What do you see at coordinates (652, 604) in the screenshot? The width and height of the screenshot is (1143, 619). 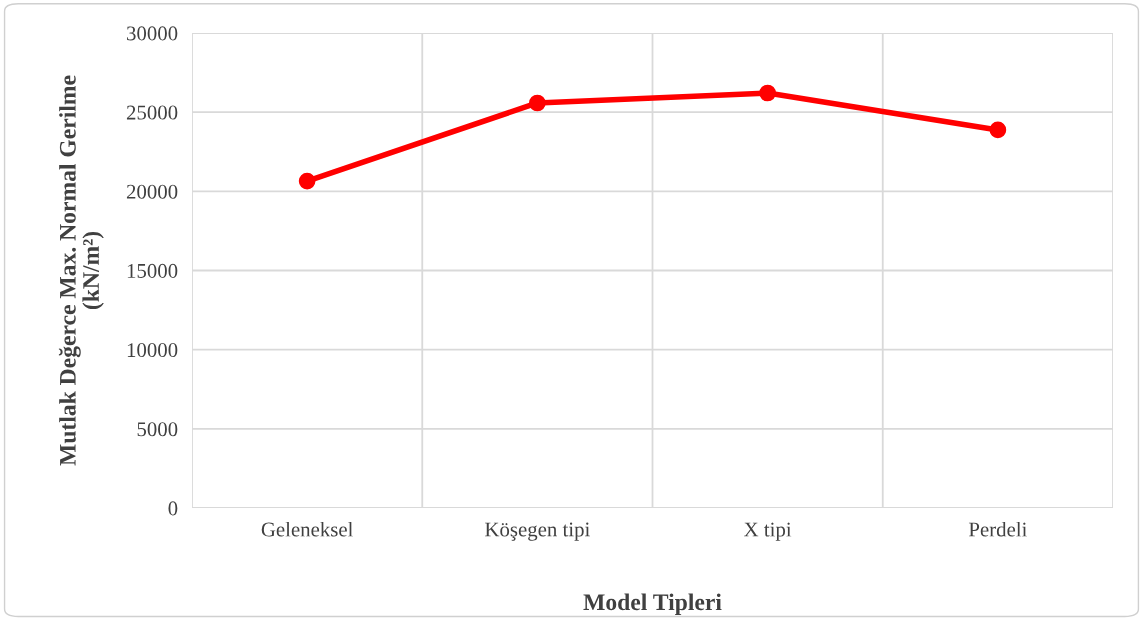 I see `x-axis-title: Model Tipleri` at bounding box center [652, 604].